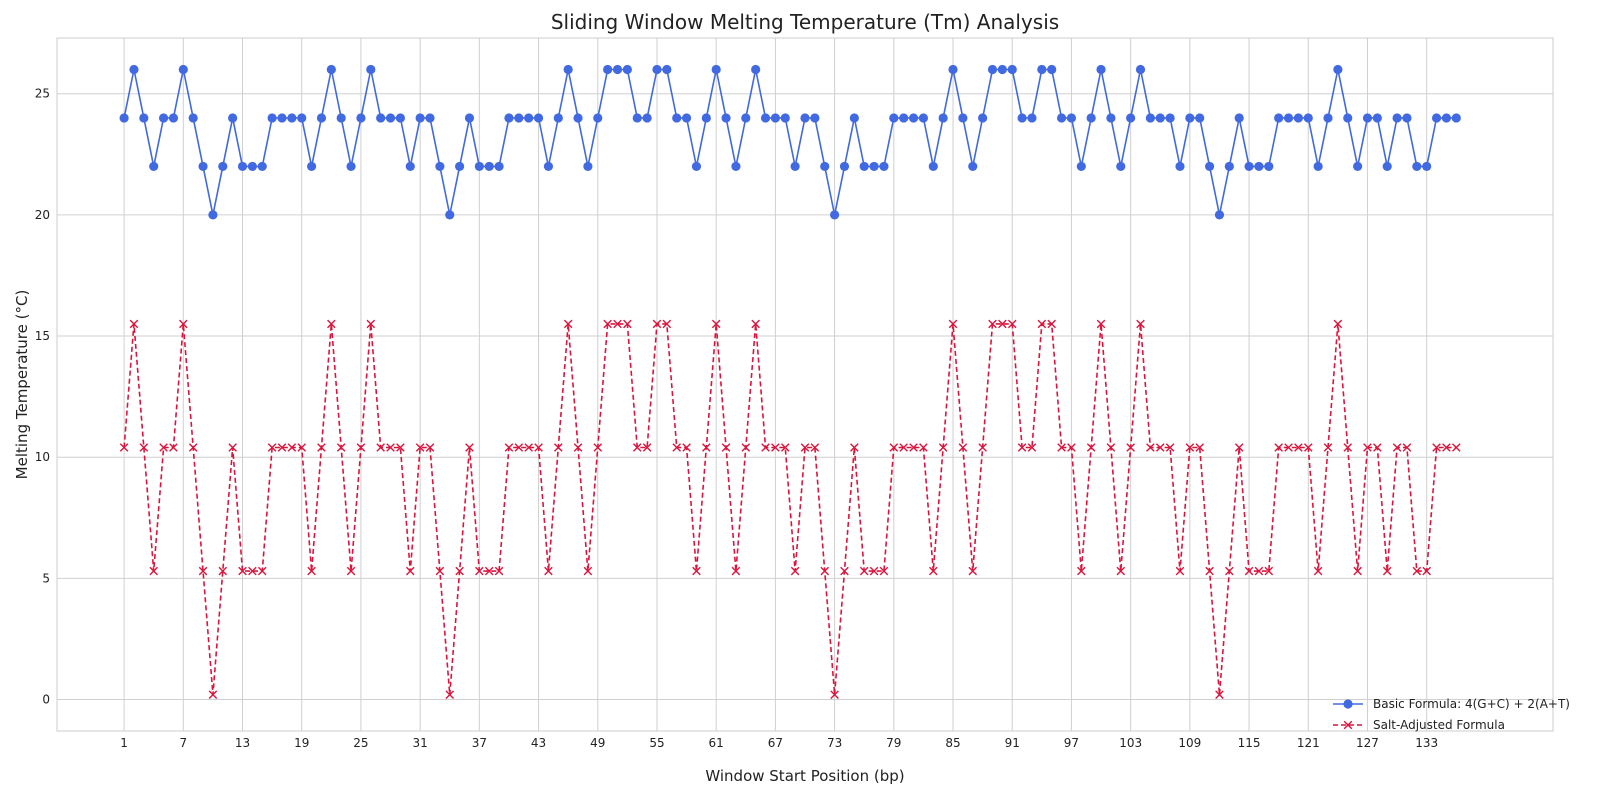  I want to click on y-tick-label: 15, so click(42, 336).